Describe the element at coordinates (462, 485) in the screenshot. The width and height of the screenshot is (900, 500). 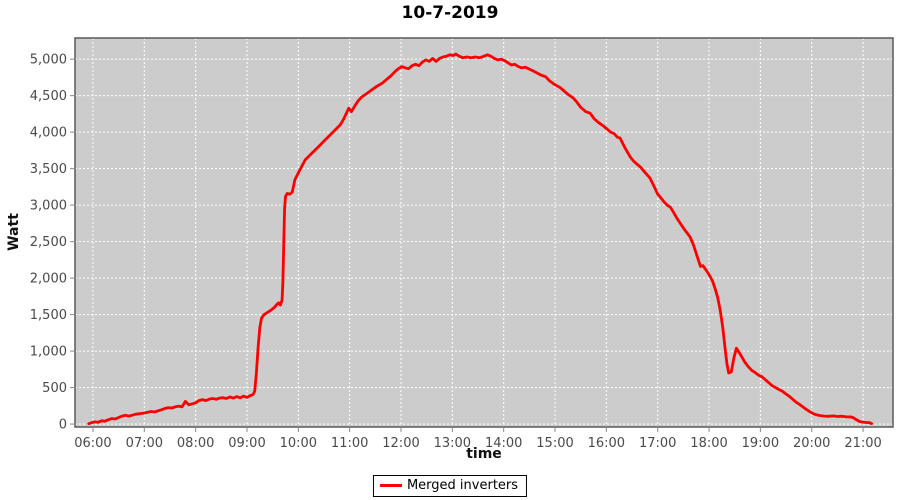
I see `legend-label: Merged inverters` at that location.